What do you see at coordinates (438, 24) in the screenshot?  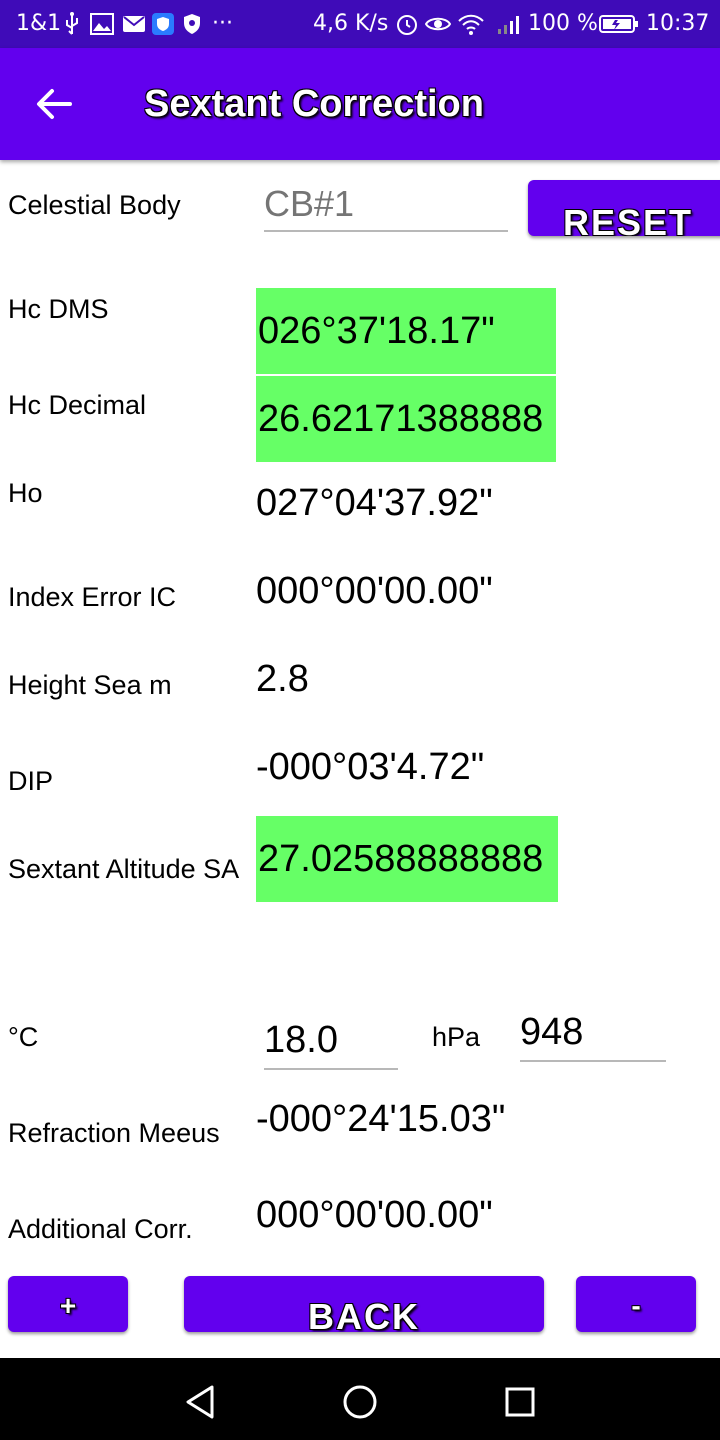 I see `eye-icon` at bounding box center [438, 24].